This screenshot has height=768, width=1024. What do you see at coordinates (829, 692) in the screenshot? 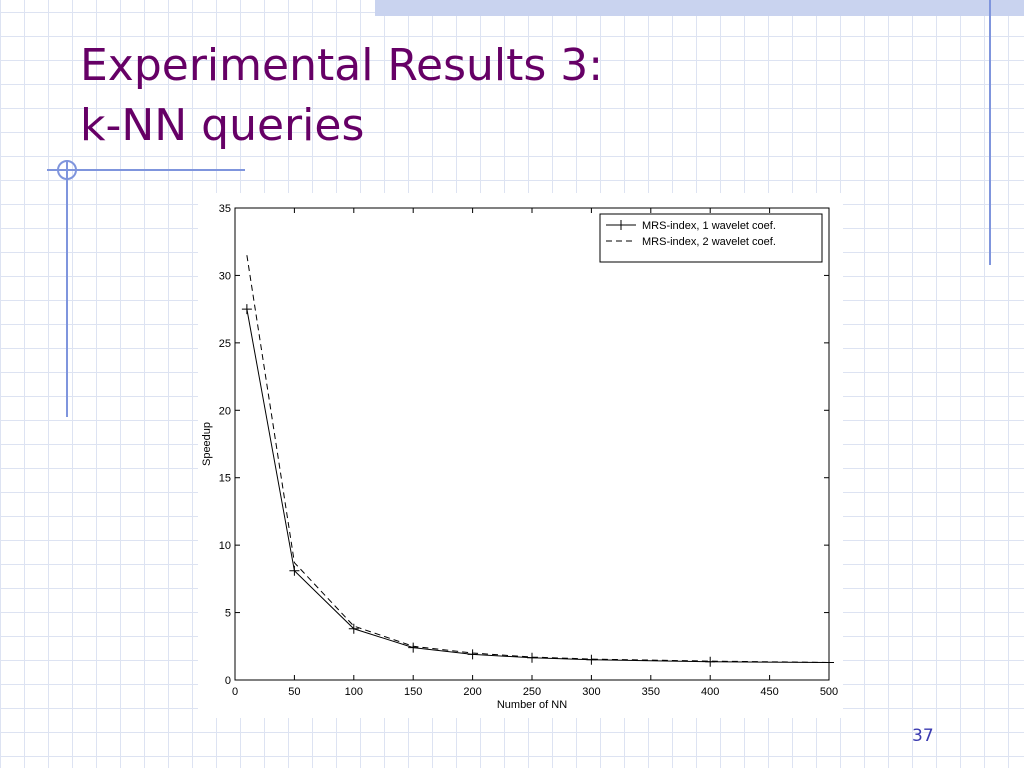
I see `x-tick-label: 500` at bounding box center [829, 692].